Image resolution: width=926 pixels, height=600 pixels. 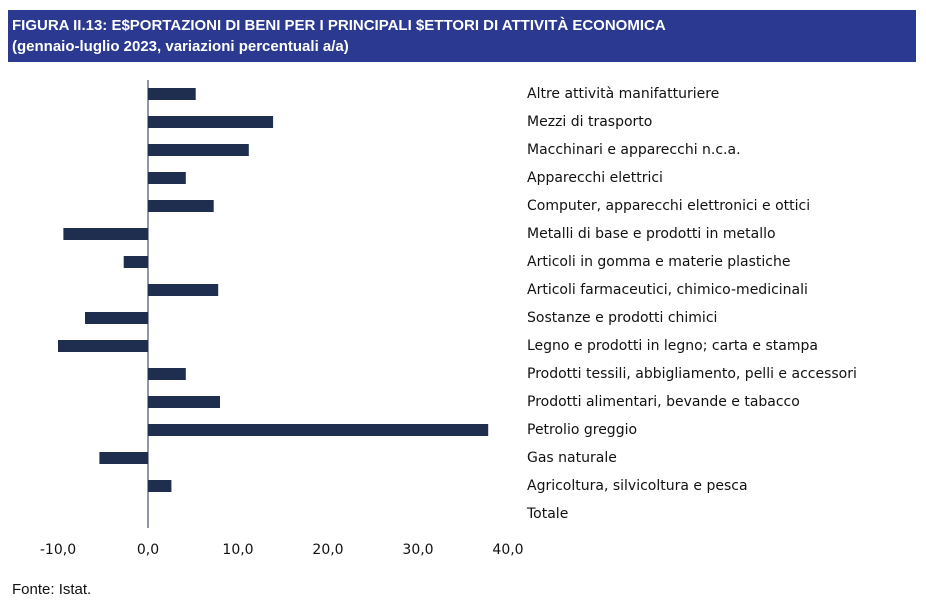 I want to click on category-label: Agricoltura, silvicoltura e pesca, so click(x=637, y=486).